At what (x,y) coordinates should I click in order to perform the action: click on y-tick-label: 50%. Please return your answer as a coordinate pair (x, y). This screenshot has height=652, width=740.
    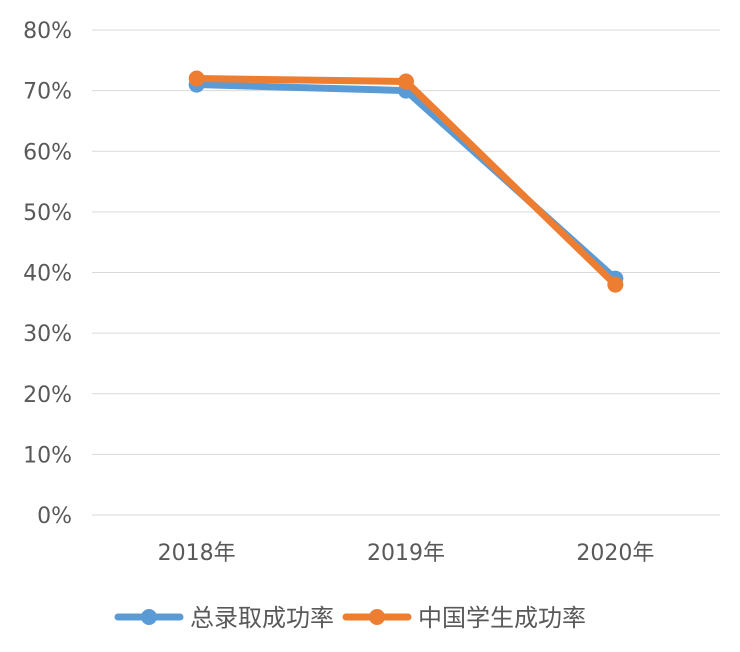
    Looking at the image, I should click on (47, 213).